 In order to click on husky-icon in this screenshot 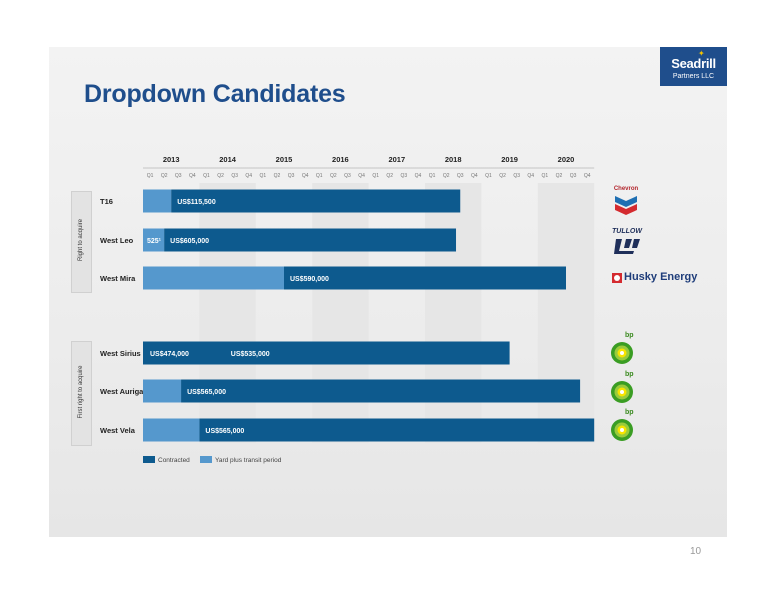, I will do `click(617, 278)`.